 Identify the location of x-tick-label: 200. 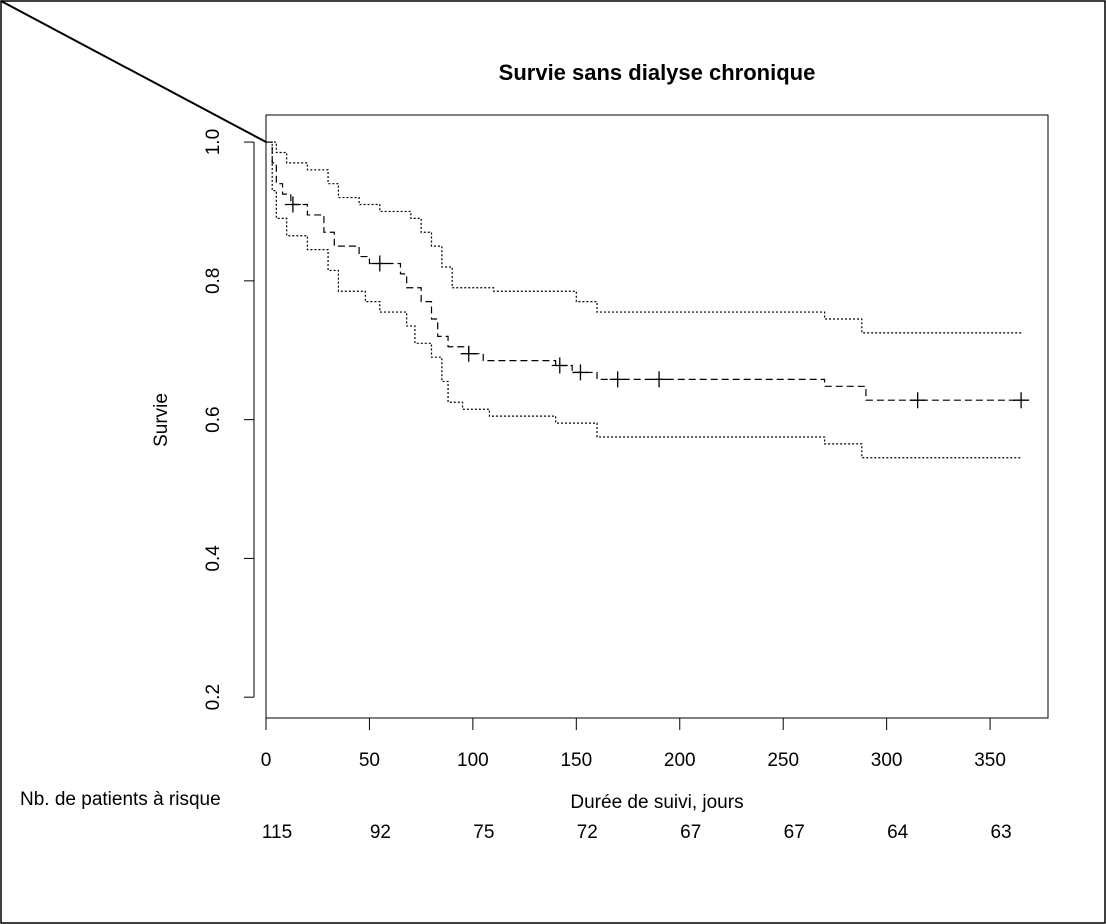
(680, 760).